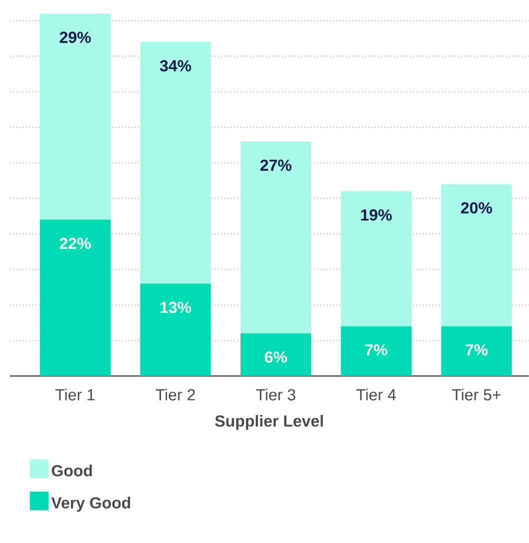 This screenshot has height=543, width=529. Describe the element at coordinates (269, 422) in the screenshot. I see `x-axis-title: Supplier Level` at that location.